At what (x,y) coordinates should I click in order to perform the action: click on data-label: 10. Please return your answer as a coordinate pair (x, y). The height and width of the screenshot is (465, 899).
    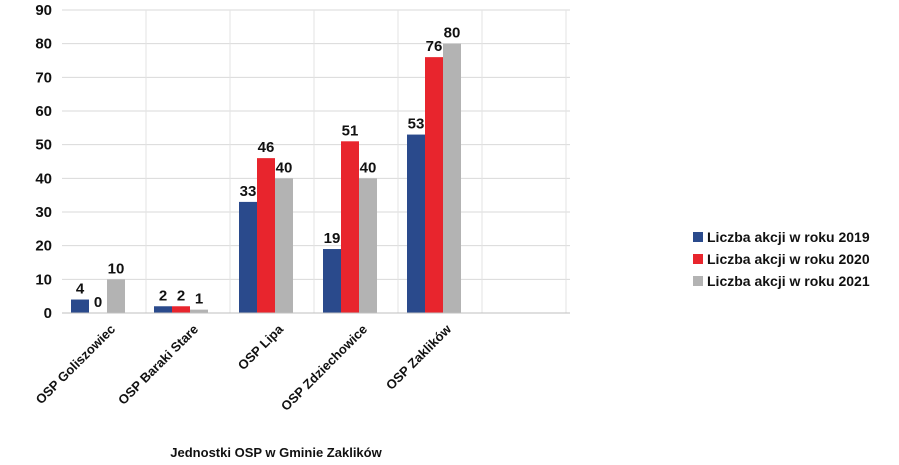
    Looking at the image, I should click on (116, 268).